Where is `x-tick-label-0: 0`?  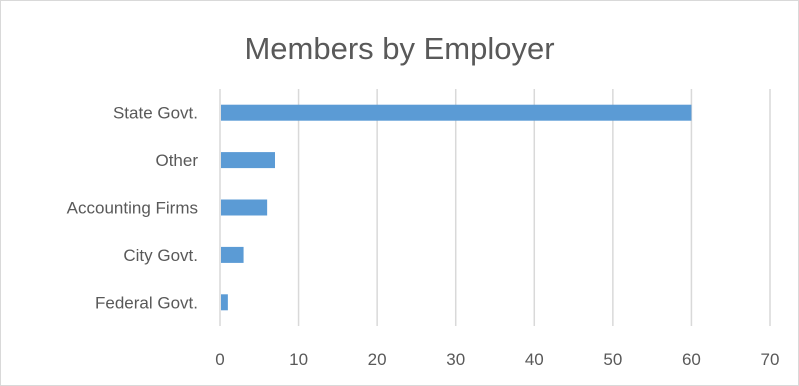 x-tick-label-0: 0 is located at coordinates (219, 359).